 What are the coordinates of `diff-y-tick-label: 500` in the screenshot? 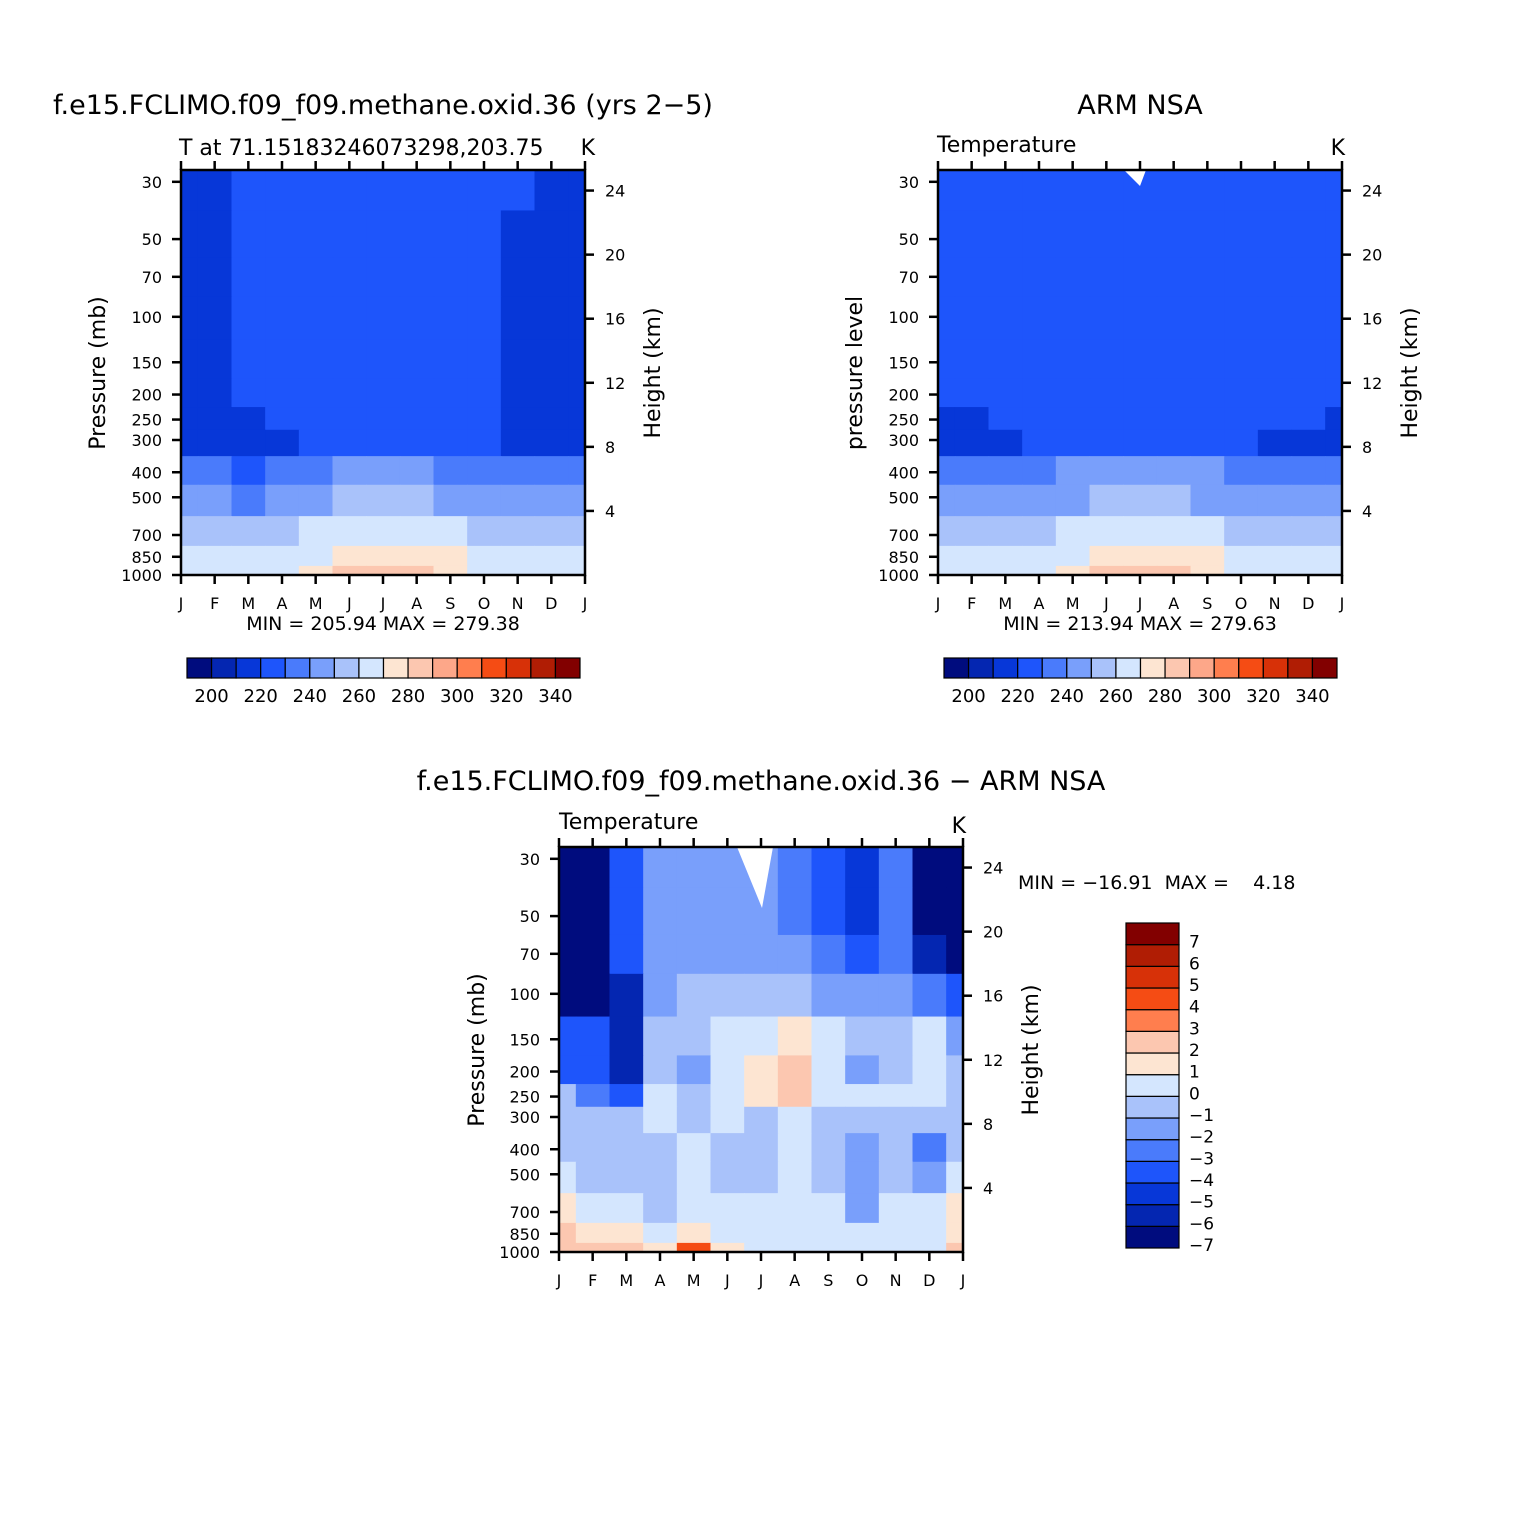 It's located at (524, 1174).